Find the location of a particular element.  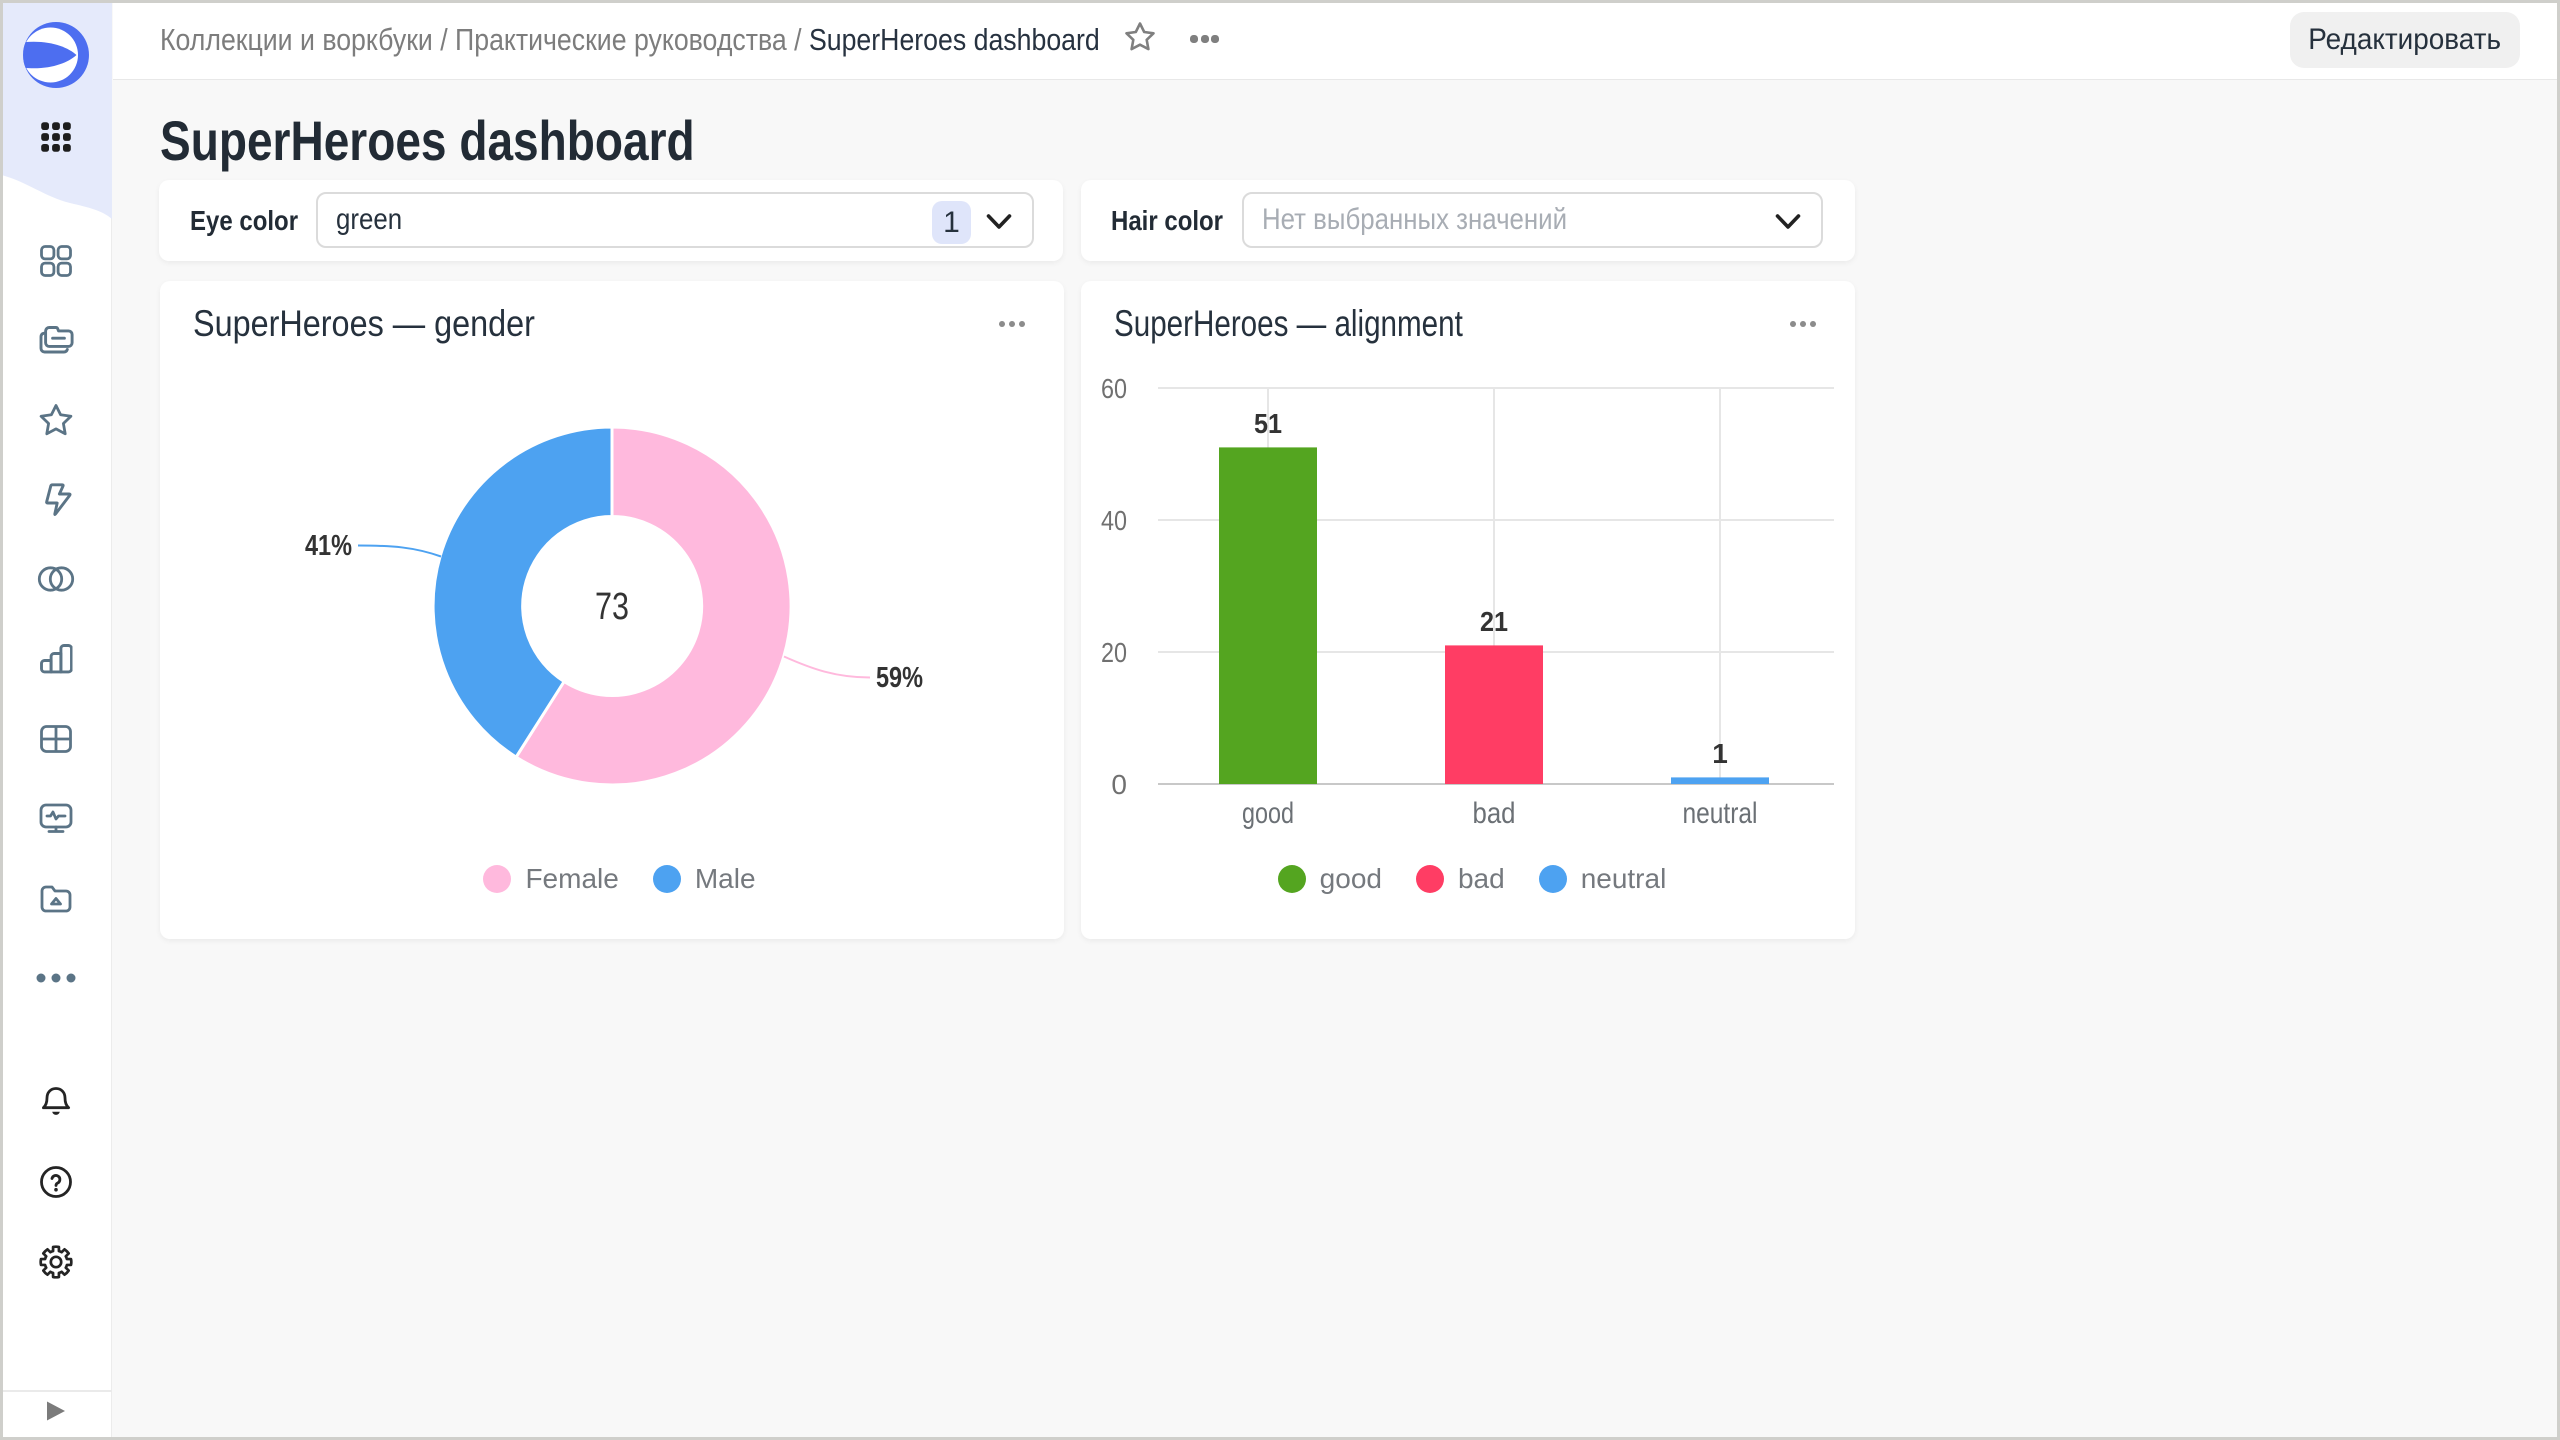

svg-text: 0 is located at coordinates (1119, 784).